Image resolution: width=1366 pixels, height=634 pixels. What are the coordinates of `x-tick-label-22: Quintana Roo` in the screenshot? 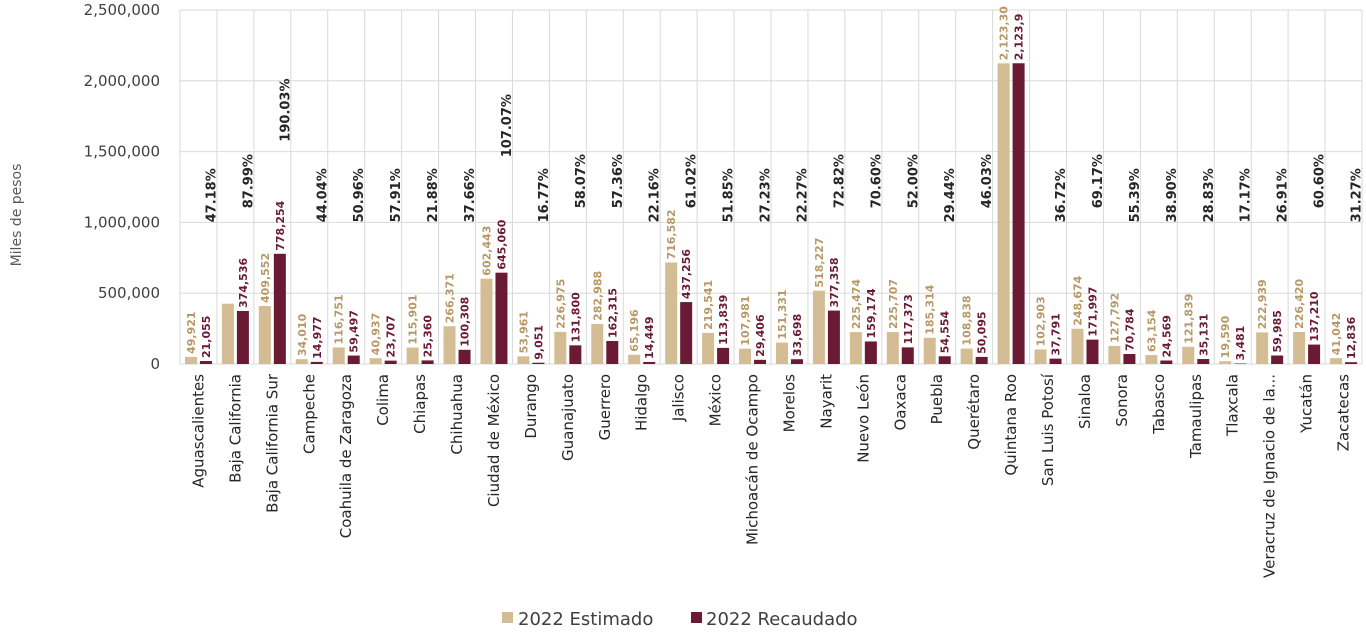 It's located at (1011, 425).